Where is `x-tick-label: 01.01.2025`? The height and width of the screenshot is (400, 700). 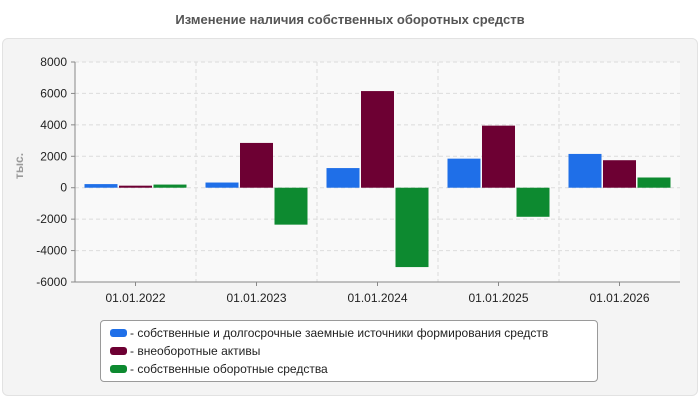
x-tick-label: 01.01.2025 is located at coordinates (498, 298).